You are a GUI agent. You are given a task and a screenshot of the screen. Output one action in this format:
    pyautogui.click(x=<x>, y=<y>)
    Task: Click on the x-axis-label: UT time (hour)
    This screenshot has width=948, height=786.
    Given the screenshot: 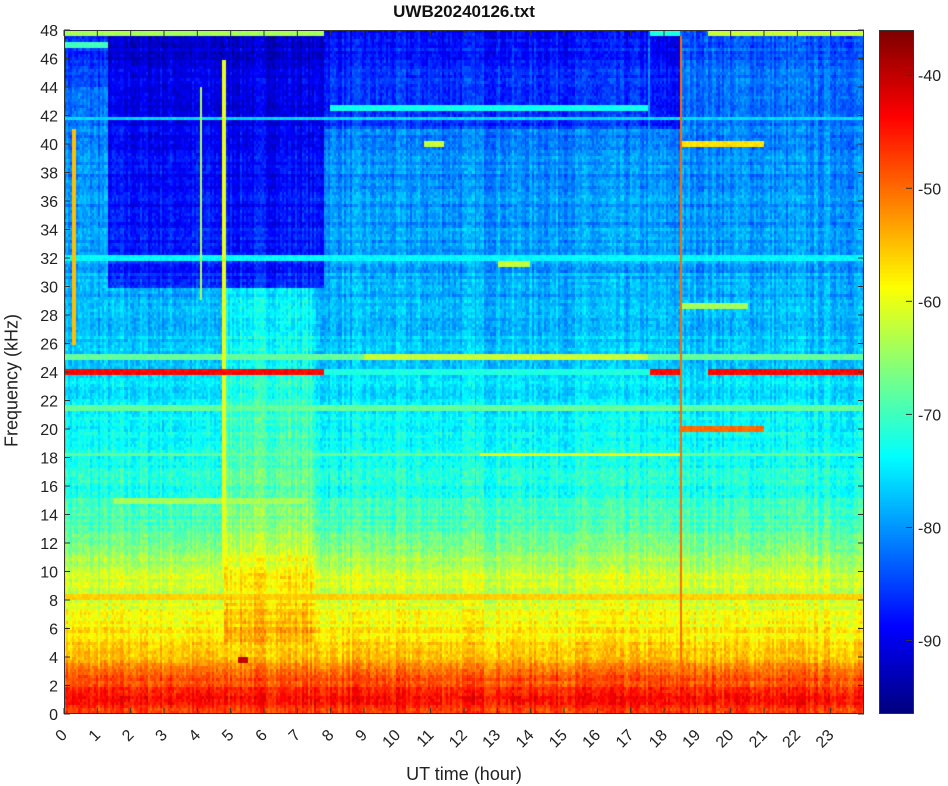 What is the action you would take?
    pyautogui.click(x=464, y=774)
    